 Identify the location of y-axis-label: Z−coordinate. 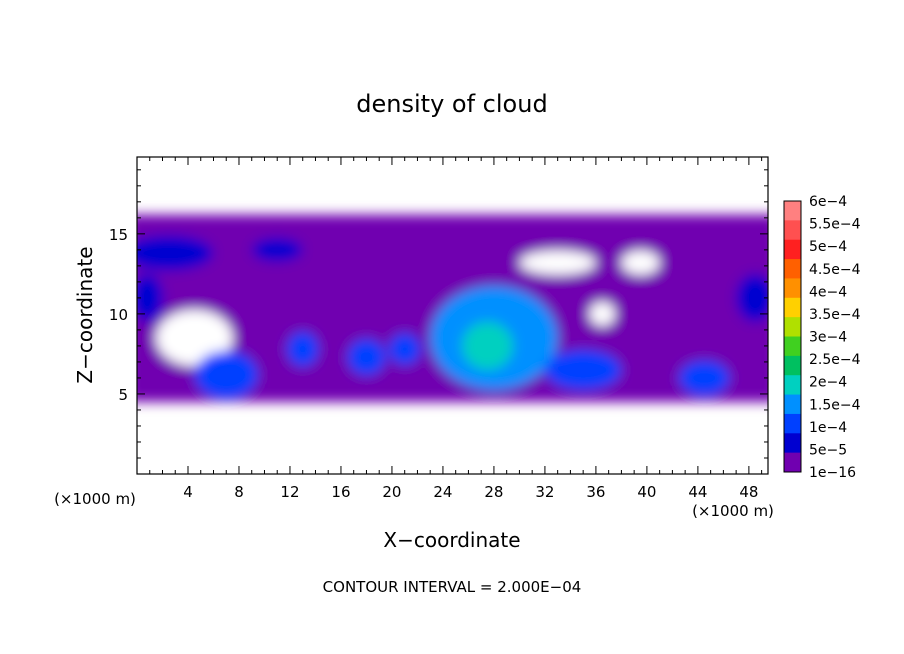
(85, 314).